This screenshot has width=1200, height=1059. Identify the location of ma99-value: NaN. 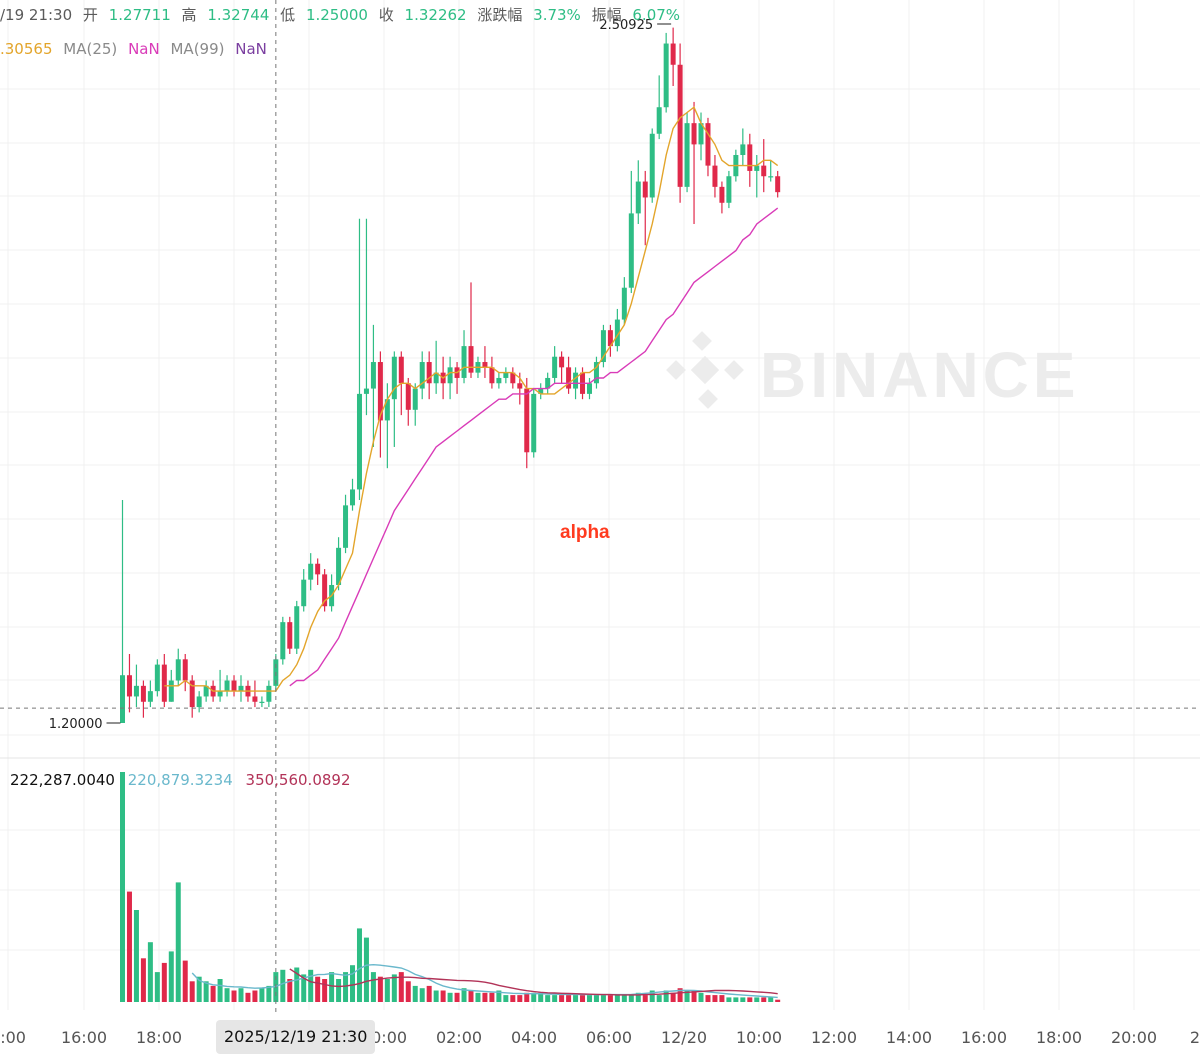
(251, 49).